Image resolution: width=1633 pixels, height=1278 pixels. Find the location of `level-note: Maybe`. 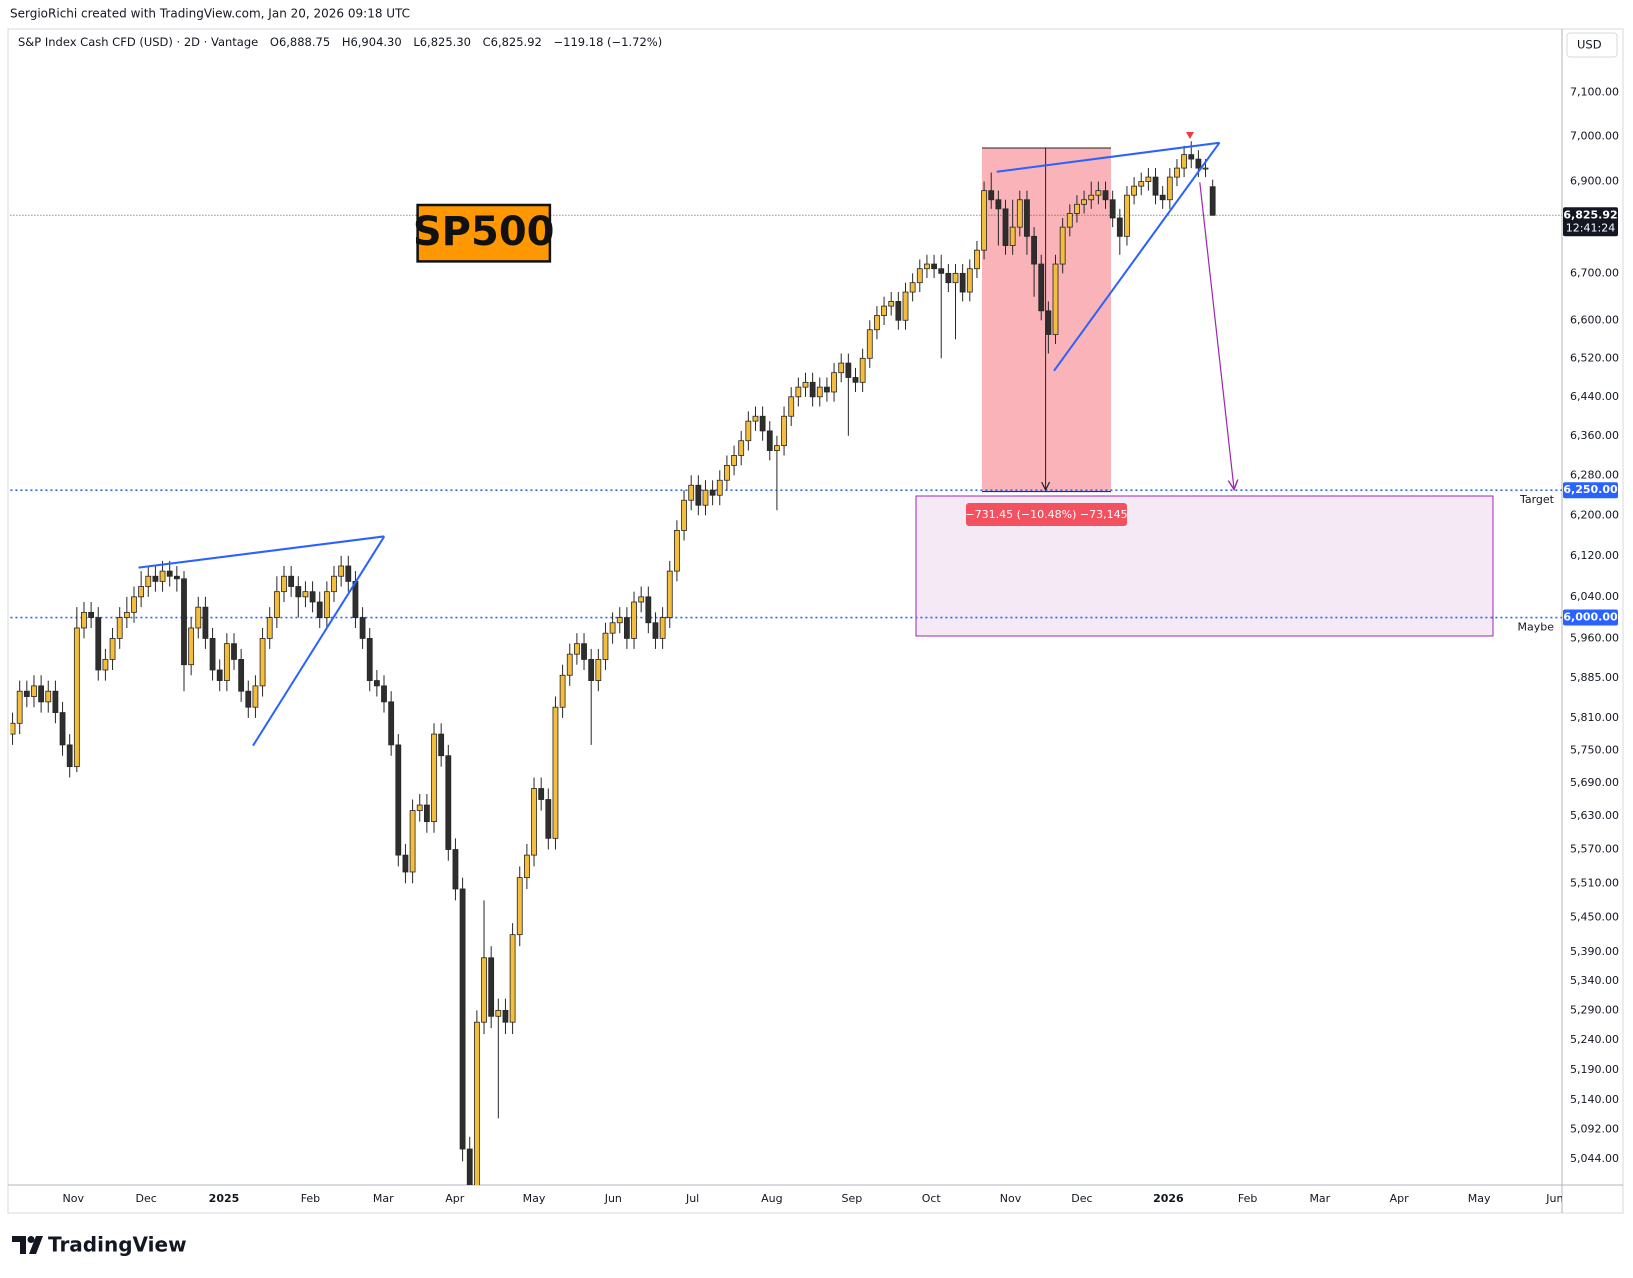

level-note: Maybe is located at coordinates (1536, 627).